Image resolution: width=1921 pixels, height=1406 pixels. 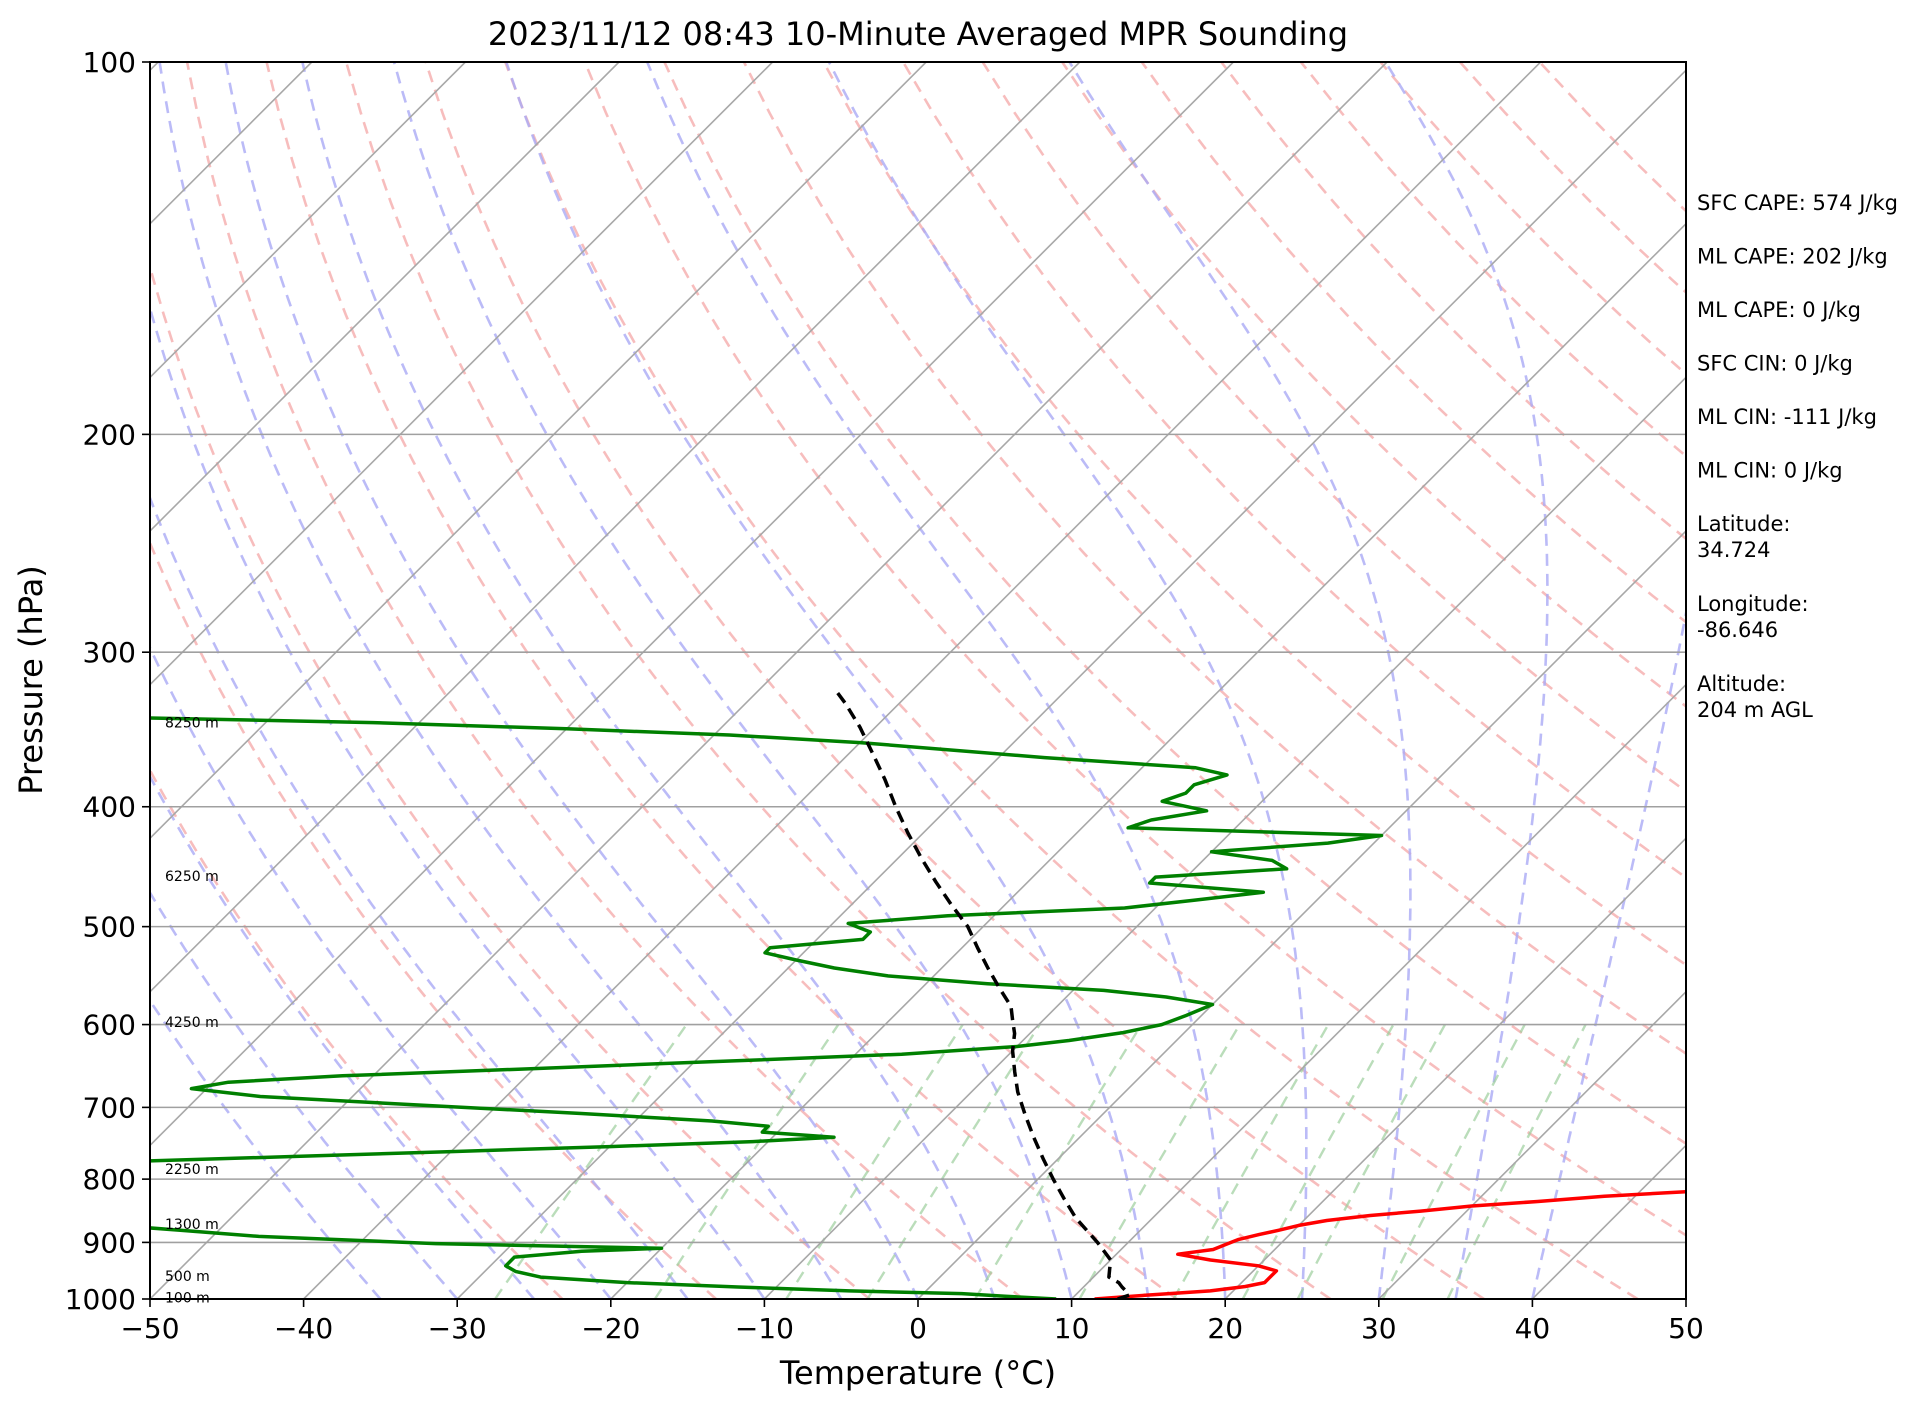 I want to click on stat-entry: Longitude: -86.646, so click(x=1753, y=617).